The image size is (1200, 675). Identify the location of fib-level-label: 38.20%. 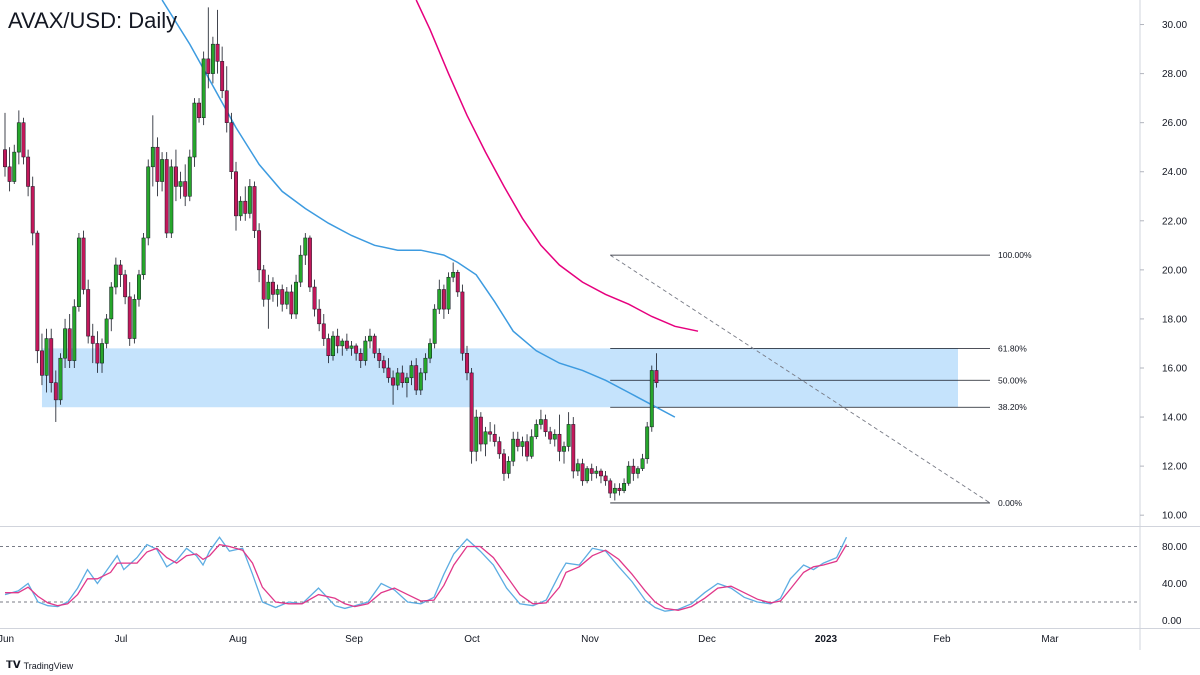
(1012, 407).